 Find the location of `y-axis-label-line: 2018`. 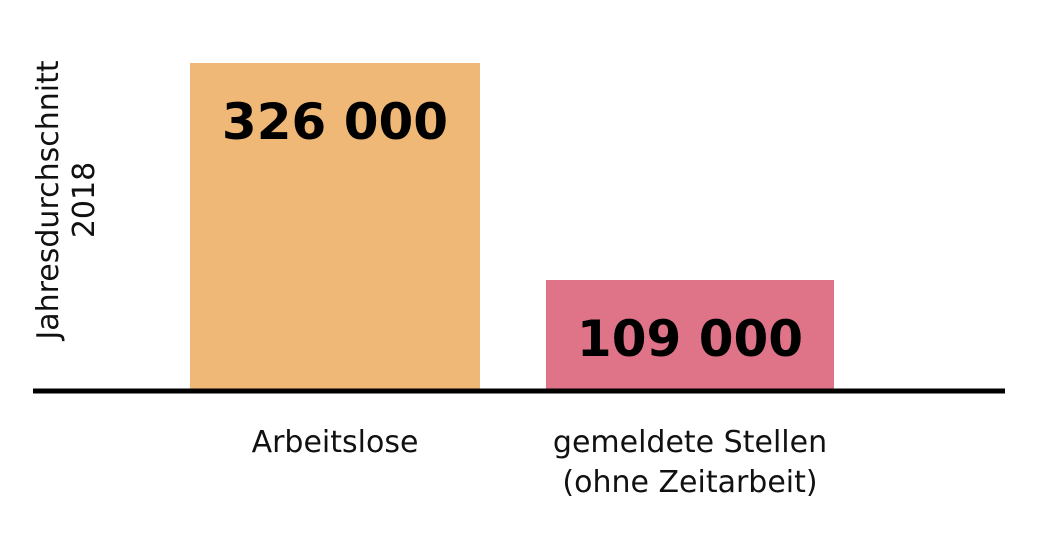

y-axis-label-line: 2018 is located at coordinates (84, 200).